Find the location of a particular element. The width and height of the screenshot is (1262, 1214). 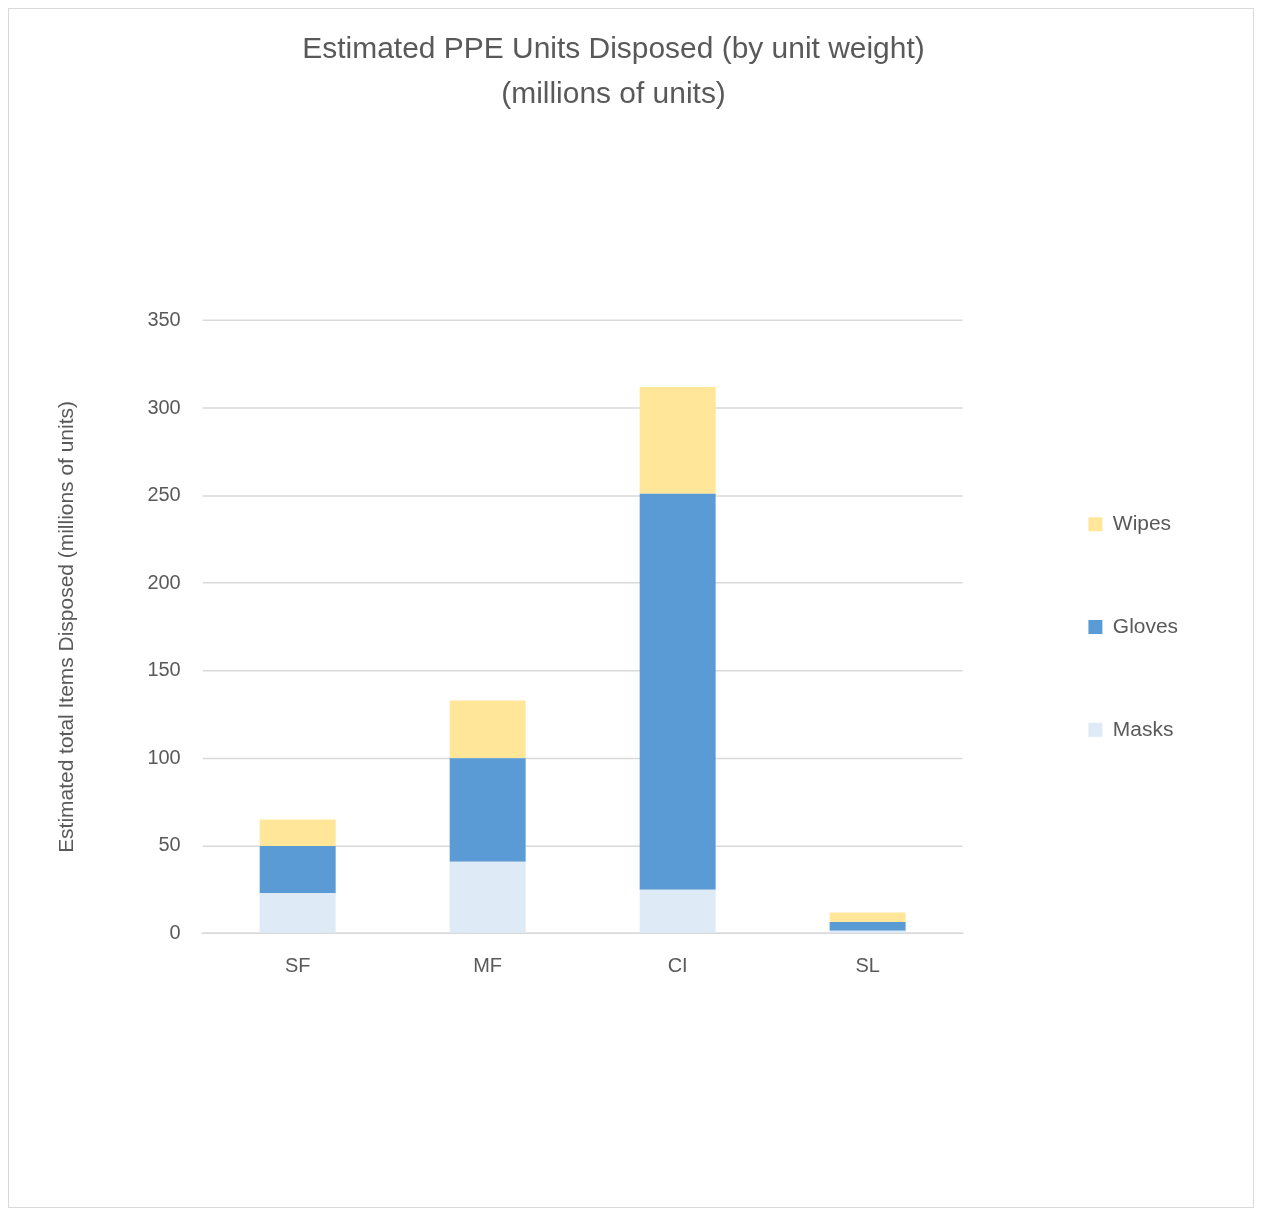

y-tick-label: 200 is located at coordinates (164, 581).